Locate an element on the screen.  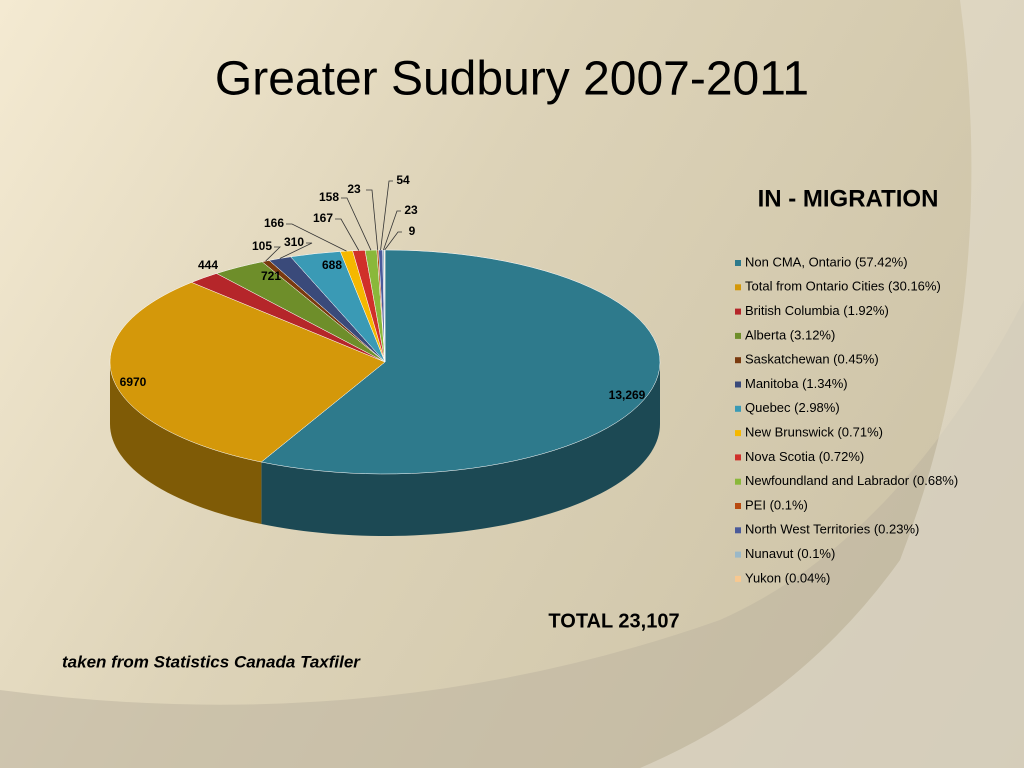
slide-title: Greater Sudbury 2007-2011 is located at coordinates (512, 79).